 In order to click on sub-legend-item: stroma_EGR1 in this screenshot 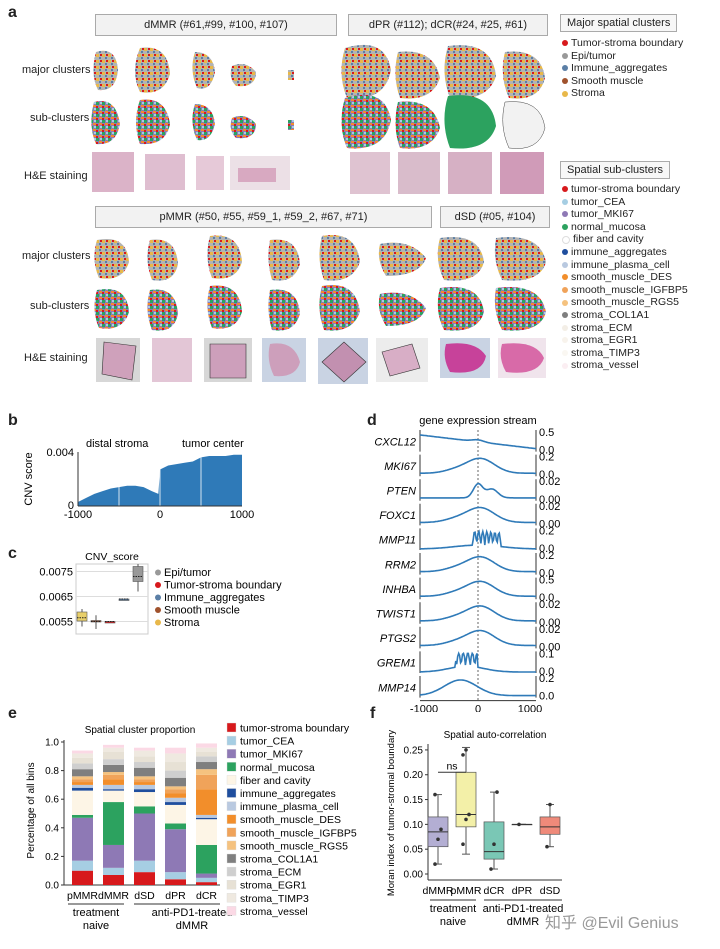, I will do `click(625, 340)`.